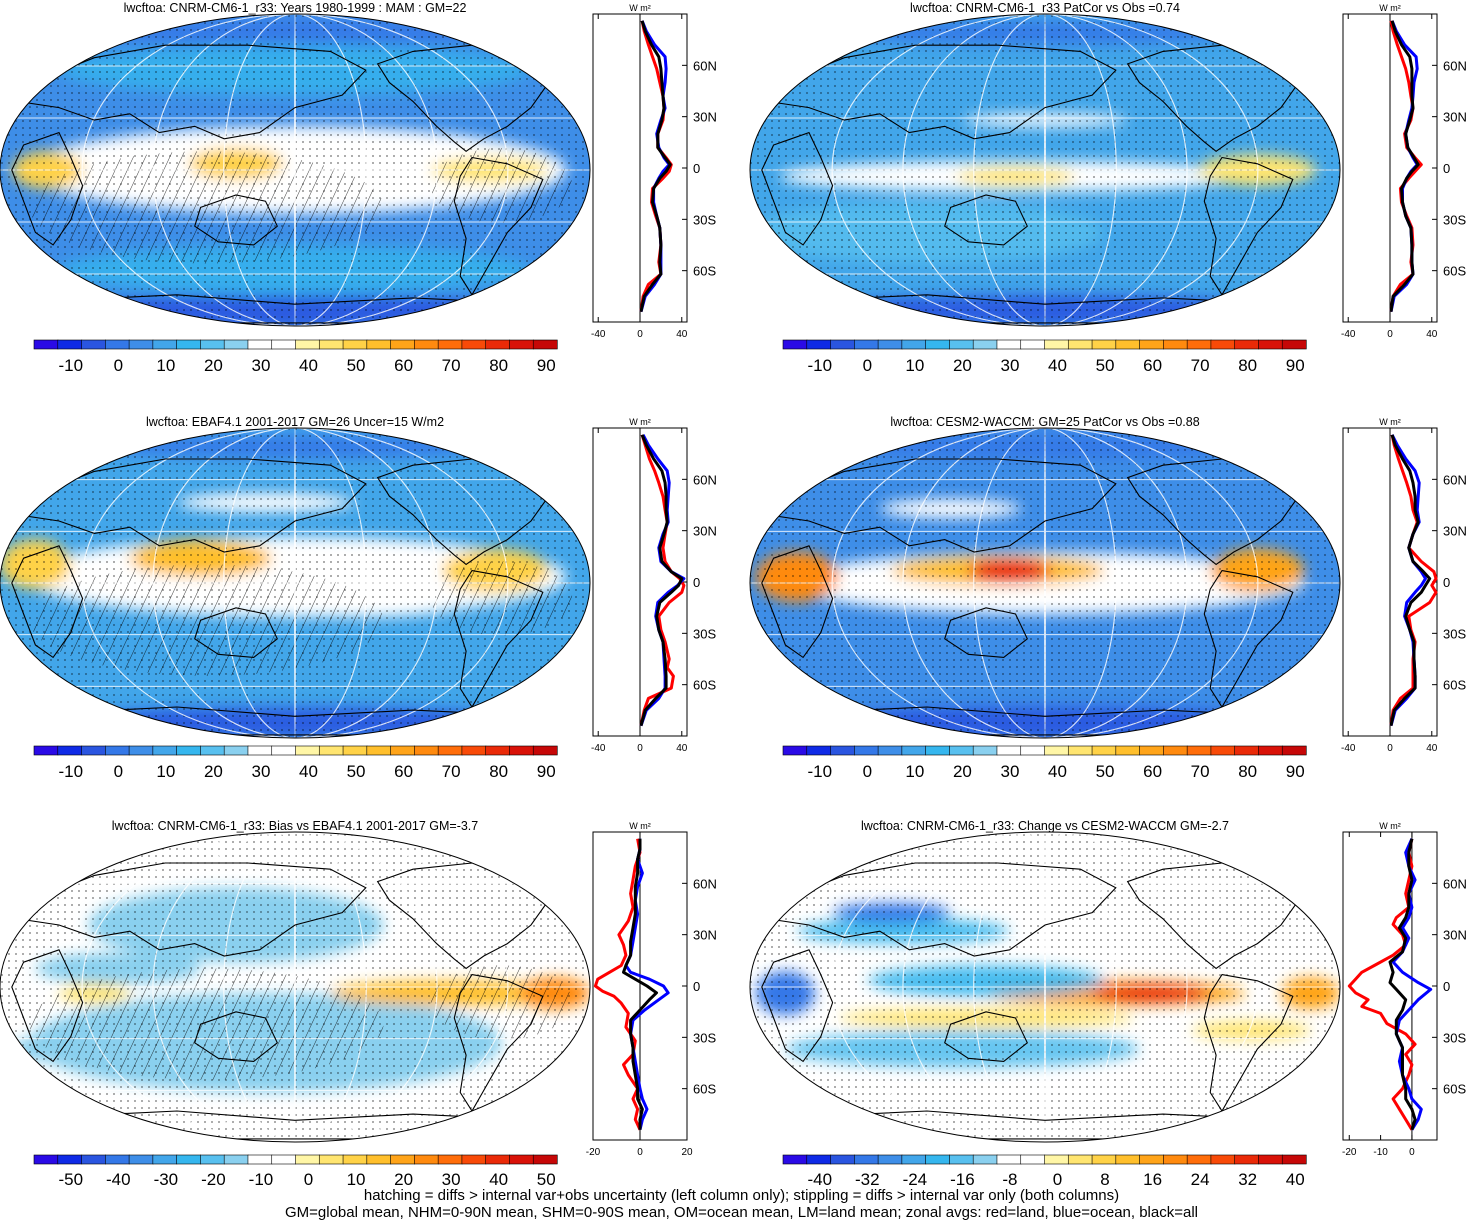  Describe the element at coordinates (1390, 334) in the screenshot. I see `x-tick-label: 0` at that location.